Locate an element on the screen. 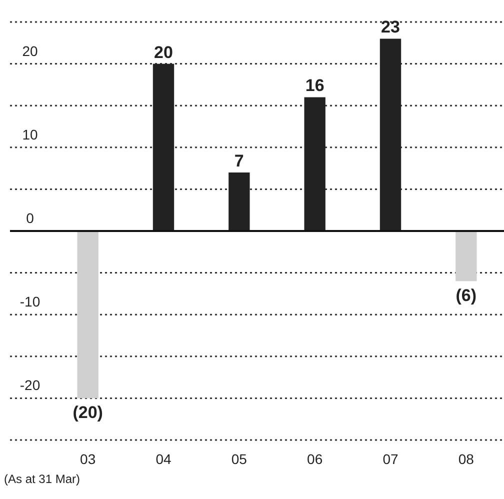  data-label: 23 is located at coordinates (390, 27).